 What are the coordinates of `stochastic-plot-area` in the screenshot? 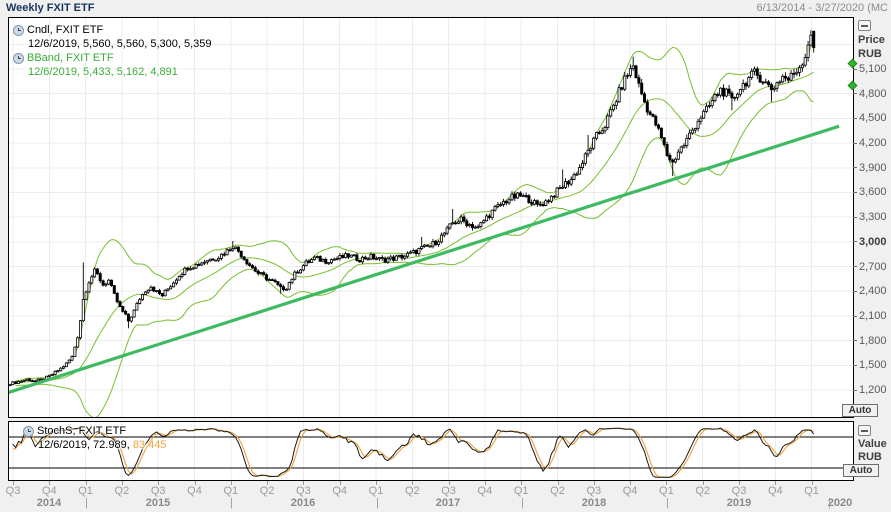 It's located at (431, 451).